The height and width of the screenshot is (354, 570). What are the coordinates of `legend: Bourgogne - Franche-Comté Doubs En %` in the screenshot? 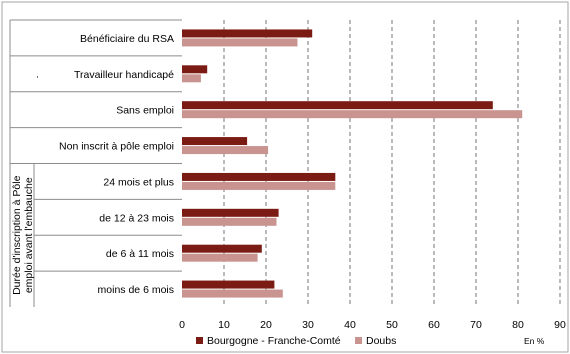 It's located at (370, 341).